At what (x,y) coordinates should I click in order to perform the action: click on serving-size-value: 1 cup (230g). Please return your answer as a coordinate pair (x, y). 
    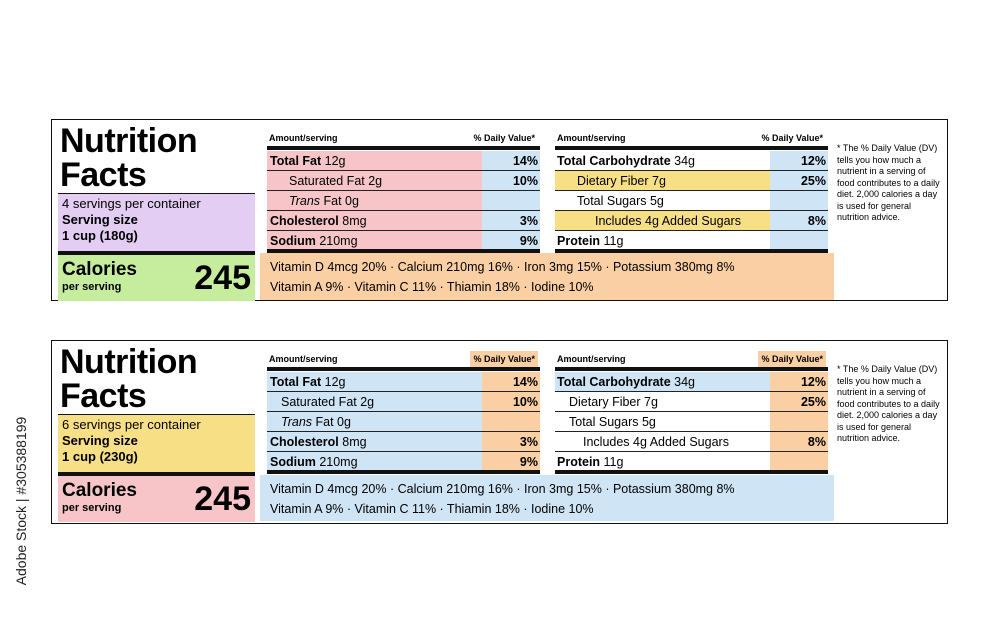
    Looking at the image, I should click on (100, 456).